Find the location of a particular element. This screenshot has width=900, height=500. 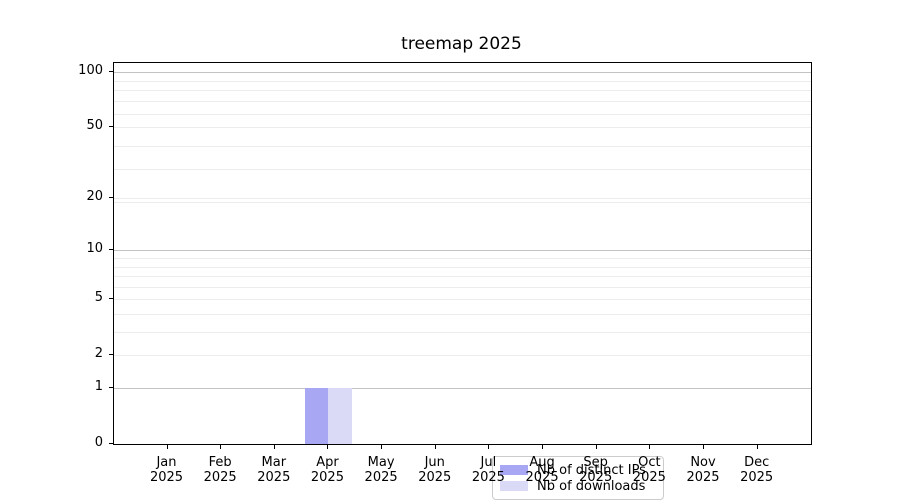

legend-swatch-distinct-ips is located at coordinates (514, 470).